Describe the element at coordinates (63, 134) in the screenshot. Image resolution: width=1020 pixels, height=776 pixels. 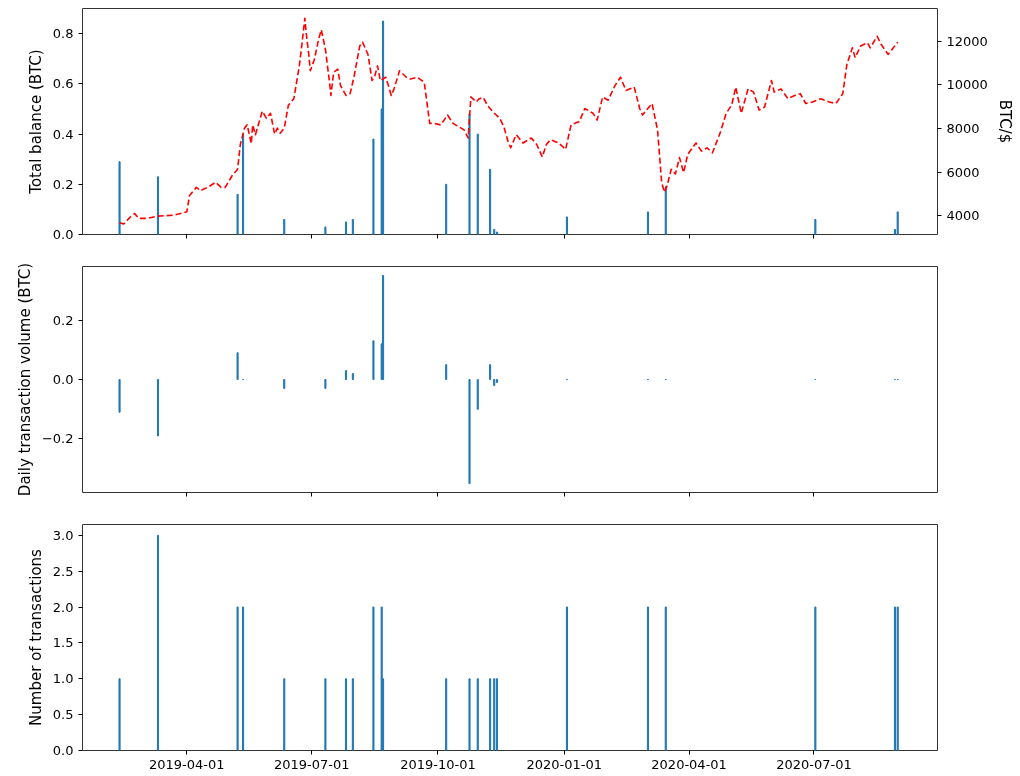
I see `y-tick-label: 0.4` at that location.